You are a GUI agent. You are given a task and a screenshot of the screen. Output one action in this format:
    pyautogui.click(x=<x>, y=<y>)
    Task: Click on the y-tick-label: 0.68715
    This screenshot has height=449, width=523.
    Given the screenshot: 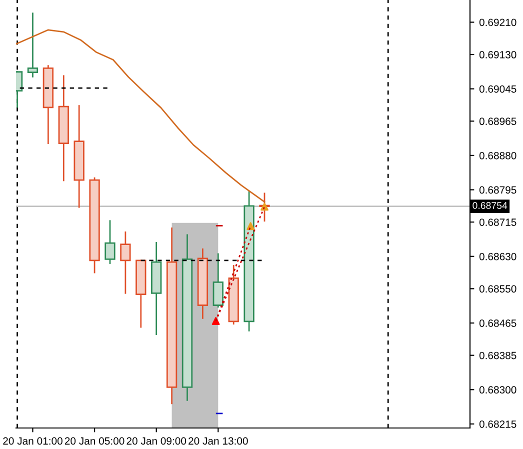 What is the action you would take?
    pyautogui.click(x=497, y=222)
    